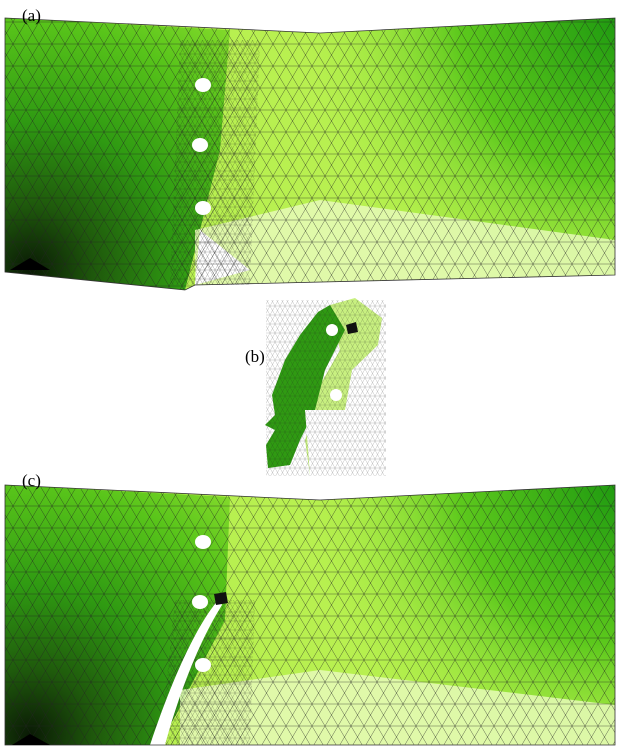 The image size is (628, 749). Describe the element at coordinates (315, 387) in the screenshot. I see `panel-b: (b)` at that location.